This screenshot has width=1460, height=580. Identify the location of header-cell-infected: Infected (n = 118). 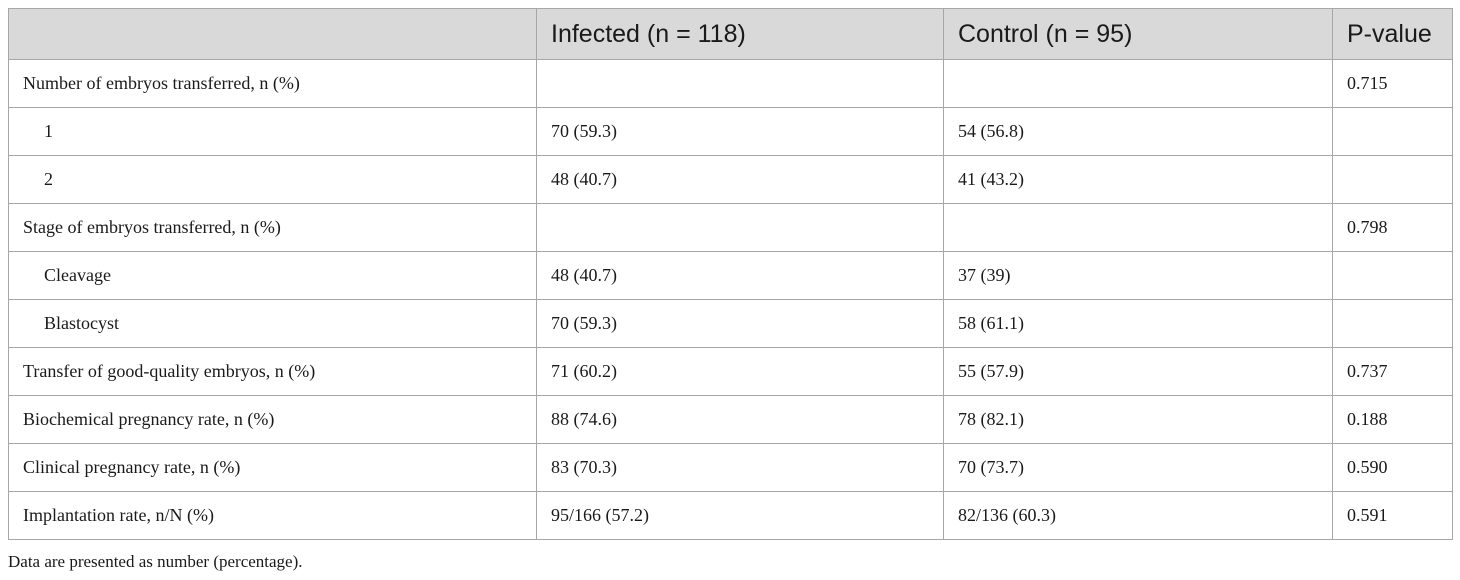
(740, 34).